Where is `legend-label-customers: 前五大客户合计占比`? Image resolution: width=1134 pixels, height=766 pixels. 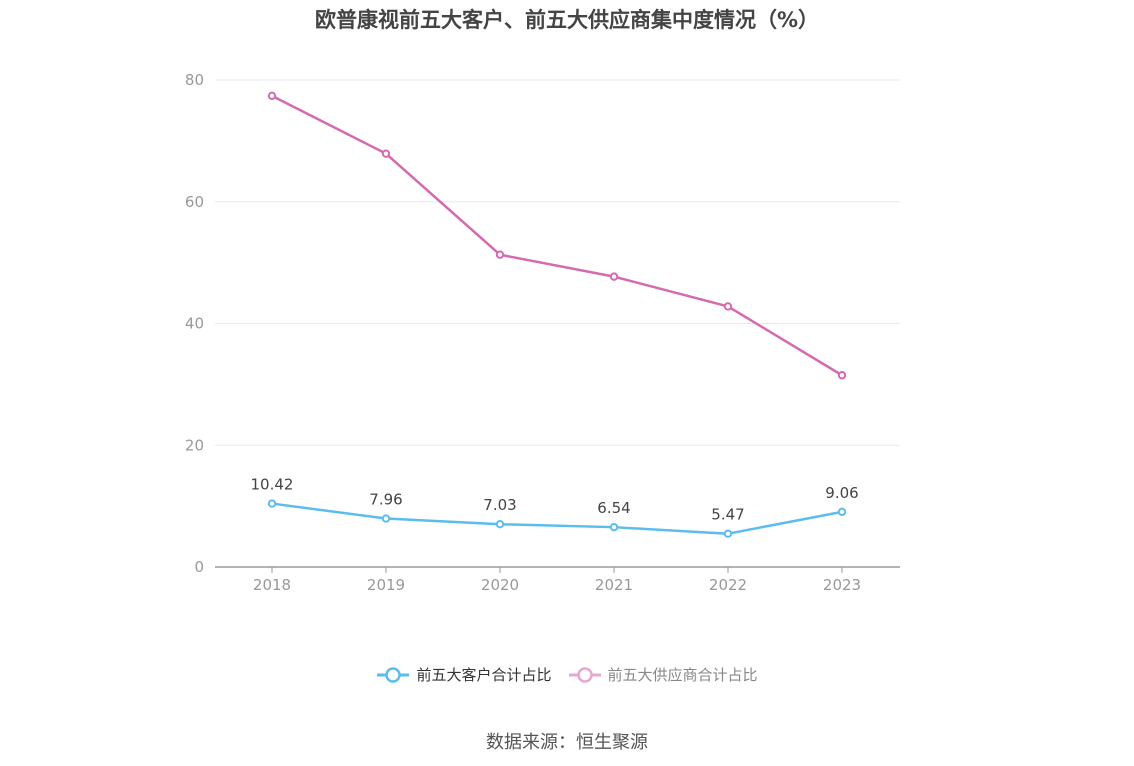 legend-label-customers: 前五大客户合计占比 is located at coordinates (484, 675).